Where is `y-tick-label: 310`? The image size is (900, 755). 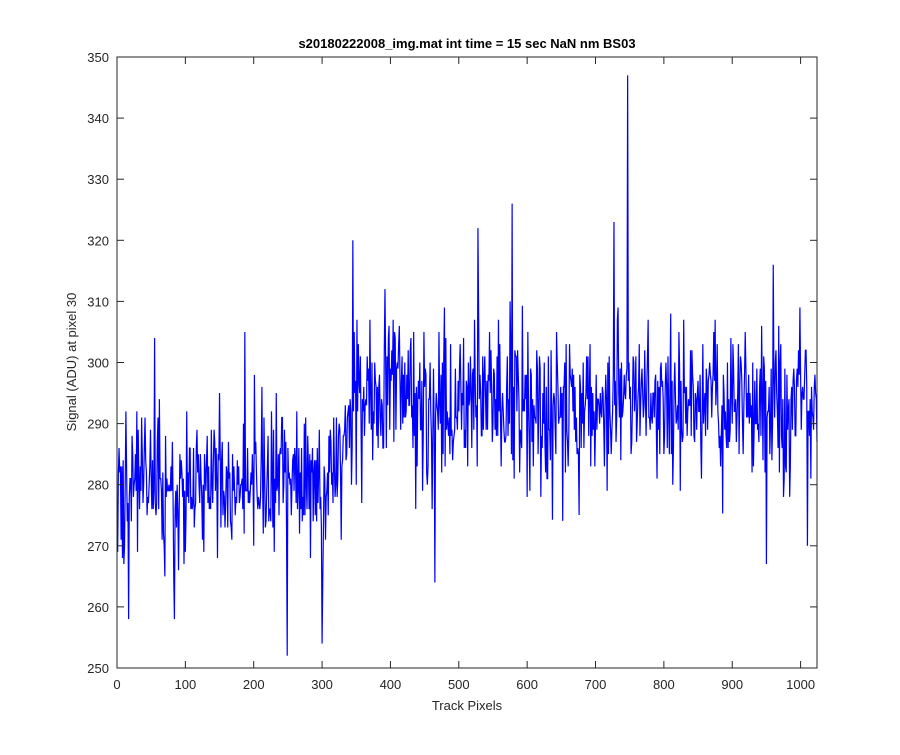 y-tick-label: 310 is located at coordinates (98, 301).